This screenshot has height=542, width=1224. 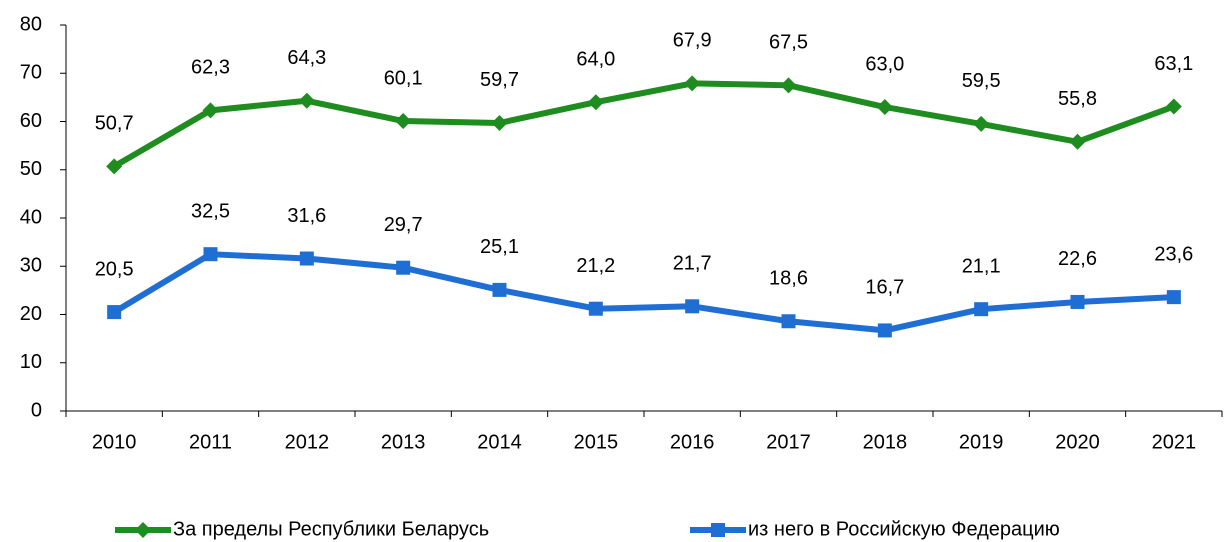 What do you see at coordinates (31, 24) in the screenshot?
I see `y-tick-label: 80` at bounding box center [31, 24].